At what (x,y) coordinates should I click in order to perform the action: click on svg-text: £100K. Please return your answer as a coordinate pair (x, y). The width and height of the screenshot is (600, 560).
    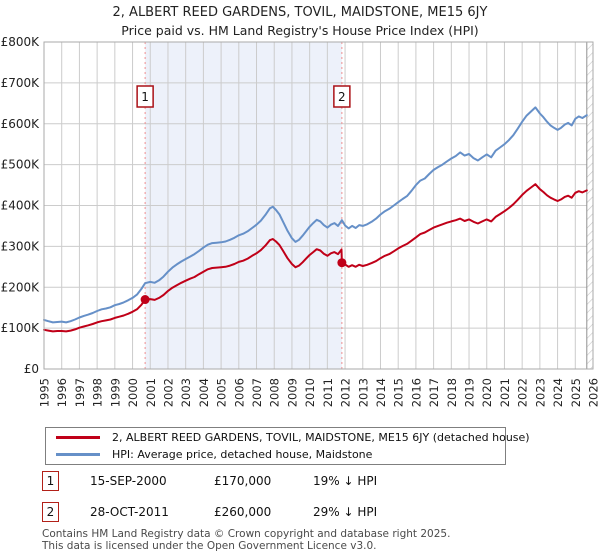
    Looking at the image, I should click on (21, 328).